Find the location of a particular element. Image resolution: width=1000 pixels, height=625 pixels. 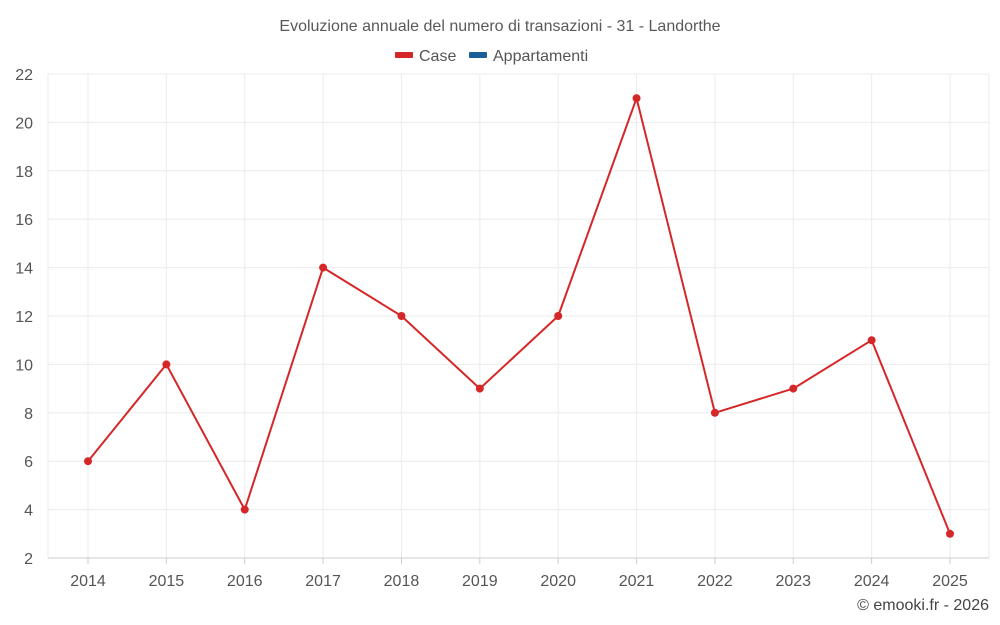

x-tick-label: 2020 is located at coordinates (558, 581).